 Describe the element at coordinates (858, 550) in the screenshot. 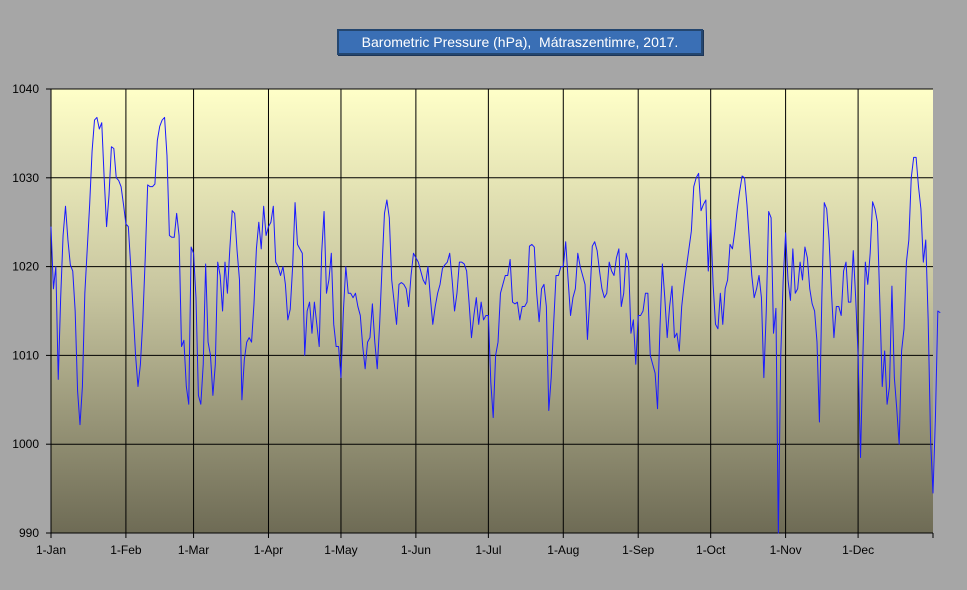

I see `x-tick-label: 1-Dec` at that location.